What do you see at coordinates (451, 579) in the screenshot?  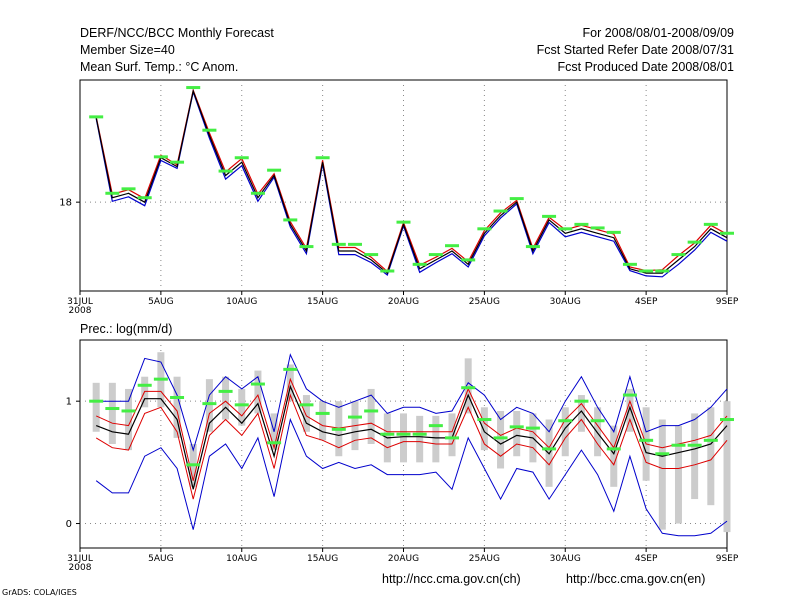 I see `url-chinese: http://ncc.cma.gov.cn(ch)` at bounding box center [451, 579].